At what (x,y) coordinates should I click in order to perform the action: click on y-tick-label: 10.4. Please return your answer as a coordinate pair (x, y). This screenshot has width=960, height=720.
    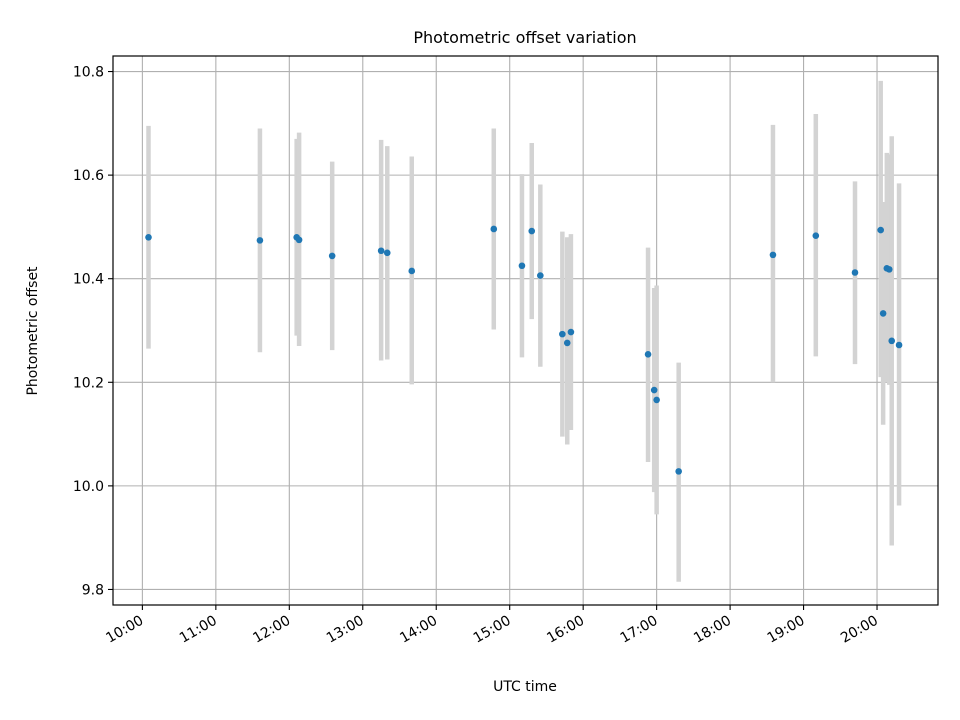
    Looking at the image, I should click on (88, 280).